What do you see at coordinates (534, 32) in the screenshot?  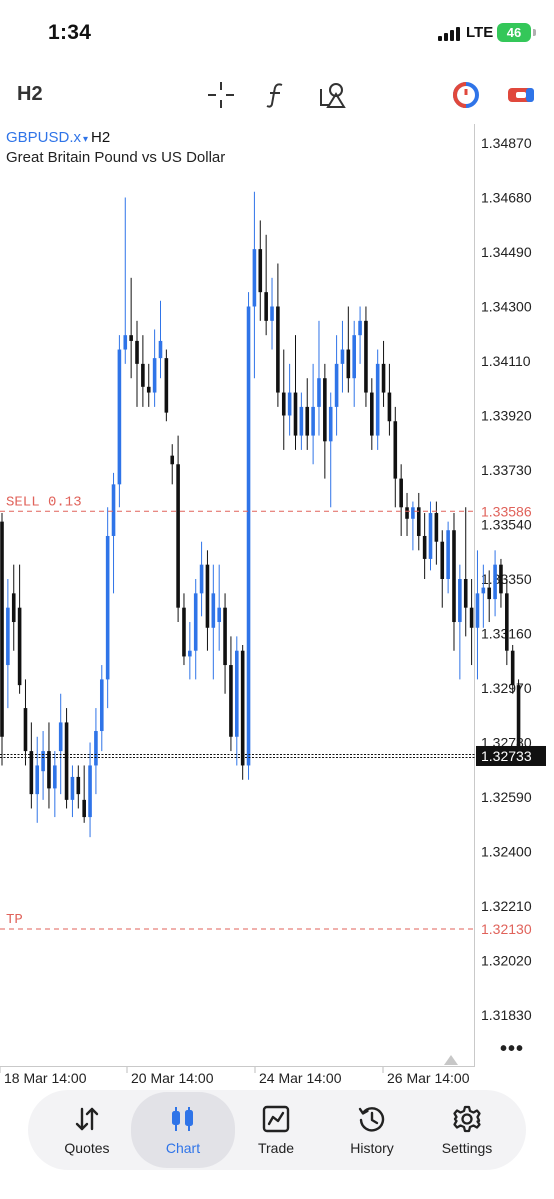 I see `battery-tip` at bounding box center [534, 32].